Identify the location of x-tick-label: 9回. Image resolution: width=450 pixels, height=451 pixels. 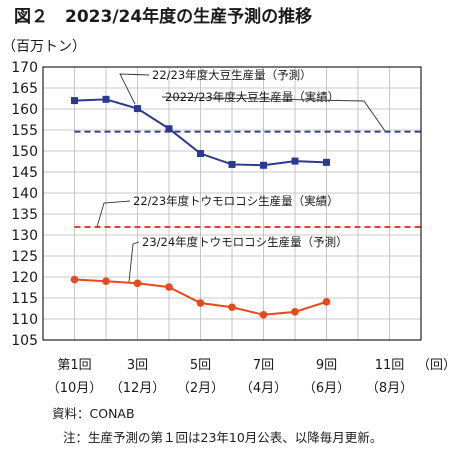
(326, 365).